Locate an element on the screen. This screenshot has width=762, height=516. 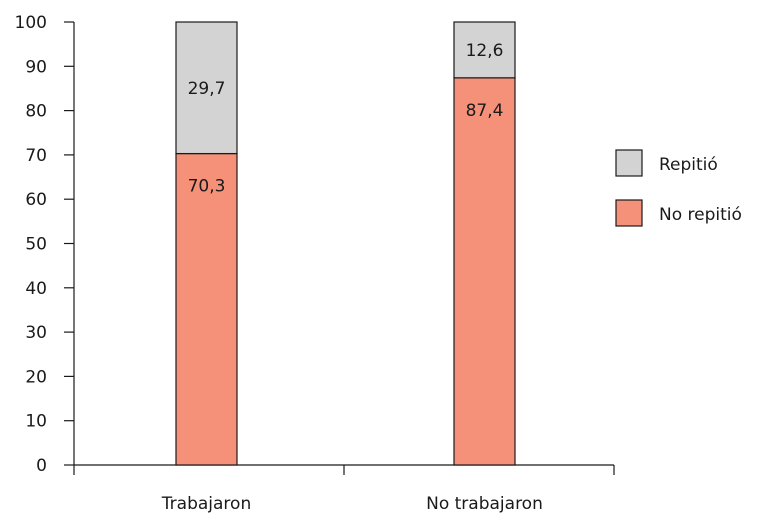
y-tick-label: 70 is located at coordinates (36, 156).